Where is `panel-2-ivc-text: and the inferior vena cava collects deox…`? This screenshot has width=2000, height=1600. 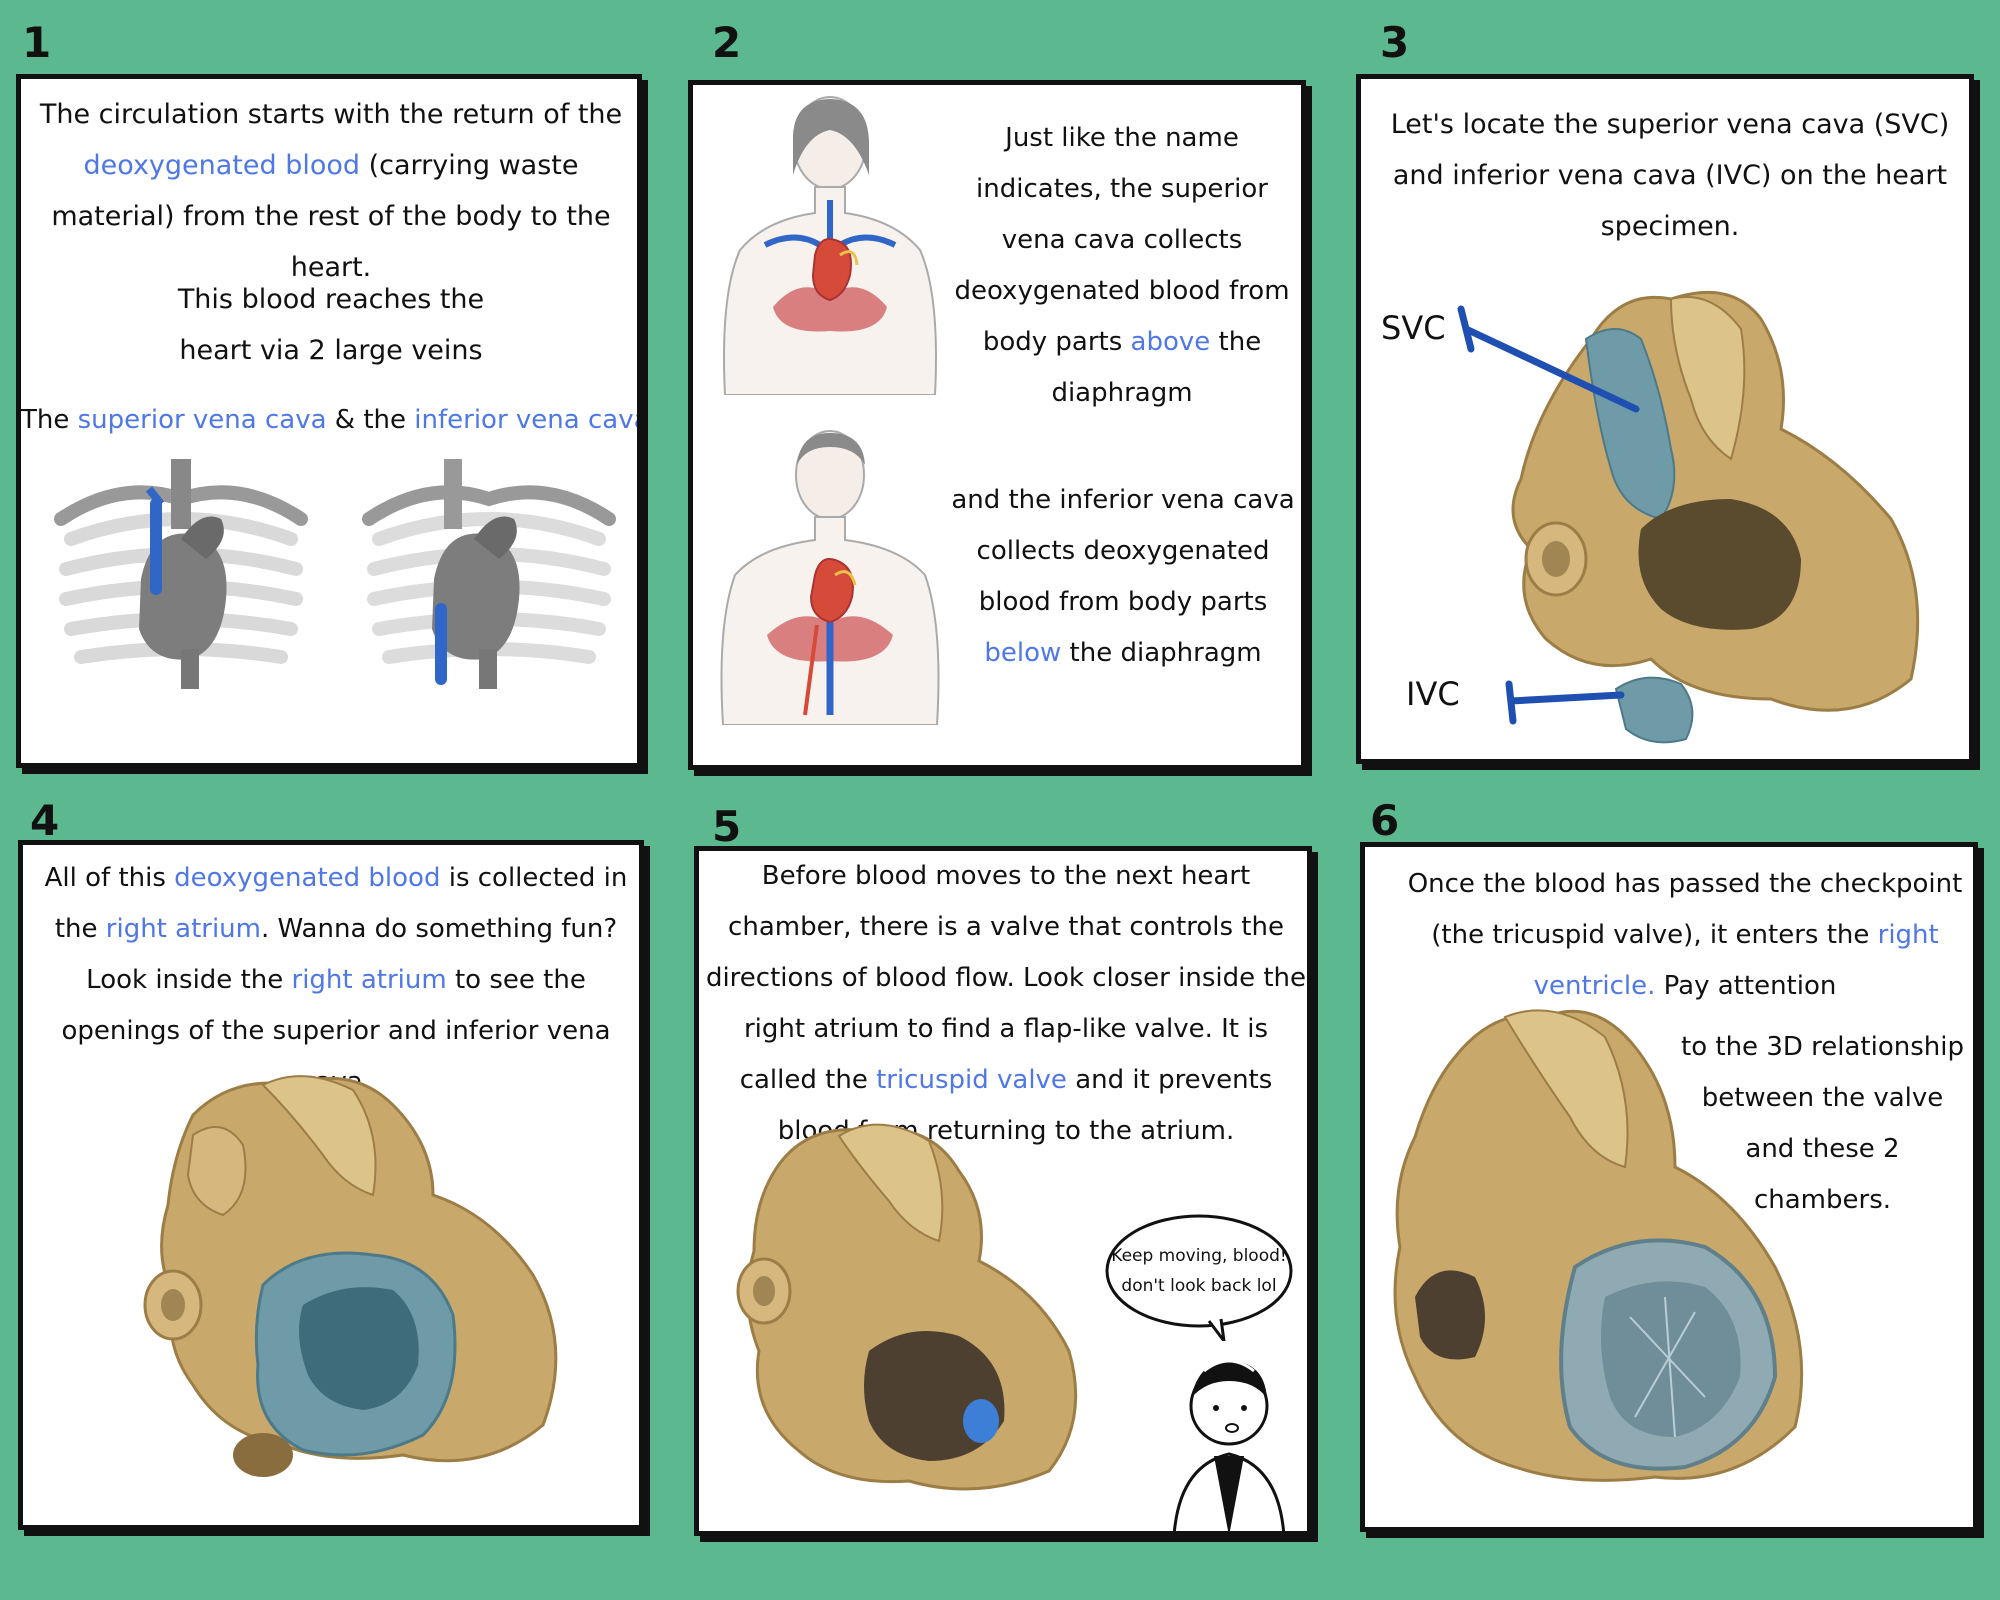
panel-2-ivc-text: and the inferior vena cava collects deox… is located at coordinates (1123, 577).